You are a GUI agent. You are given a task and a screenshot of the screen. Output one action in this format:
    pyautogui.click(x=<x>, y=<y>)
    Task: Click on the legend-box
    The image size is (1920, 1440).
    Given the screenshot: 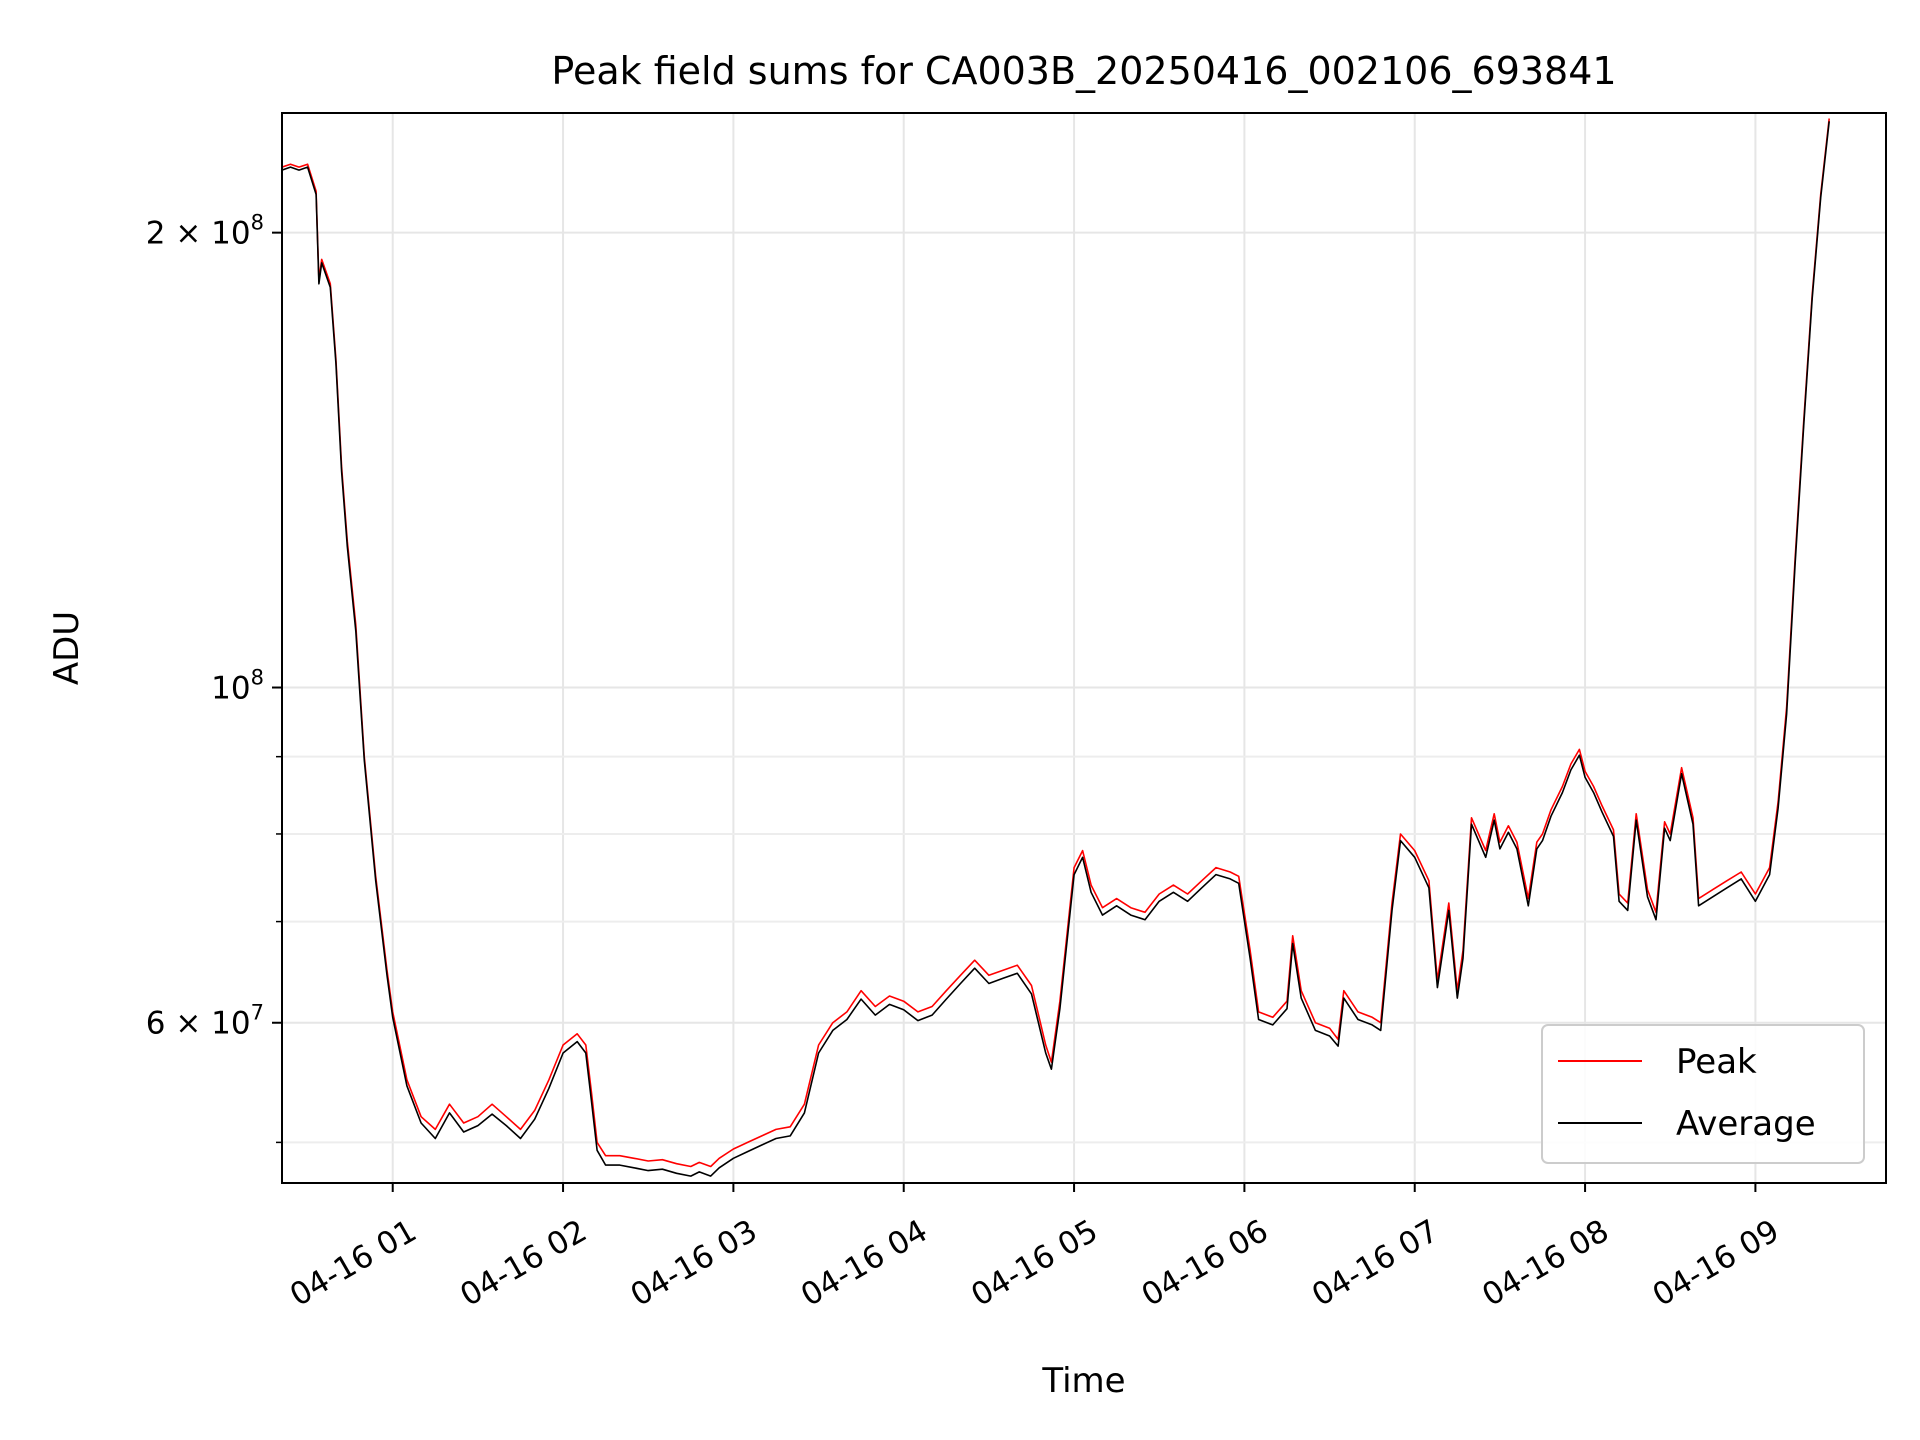 What is the action you would take?
    pyautogui.click(x=1703, y=1094)
    